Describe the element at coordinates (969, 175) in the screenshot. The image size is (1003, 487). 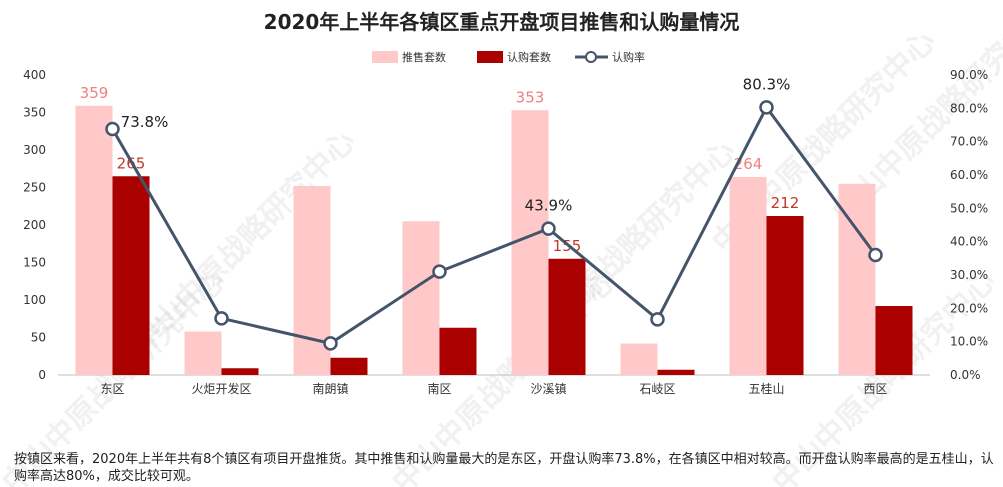
I see `y-right-tick-label: 60.0%` at that location.